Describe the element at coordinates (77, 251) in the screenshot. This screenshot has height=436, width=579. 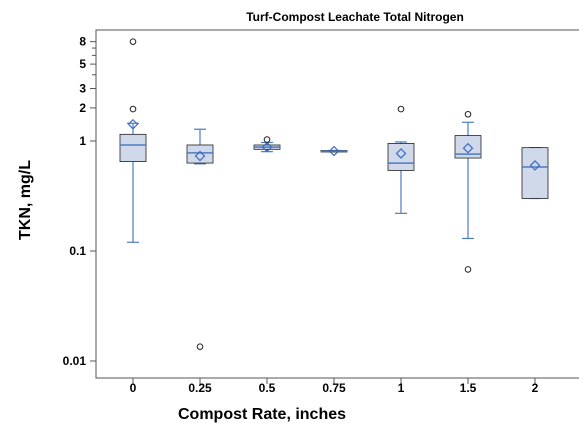
I see `y-tick-label: 0.1` at that location.